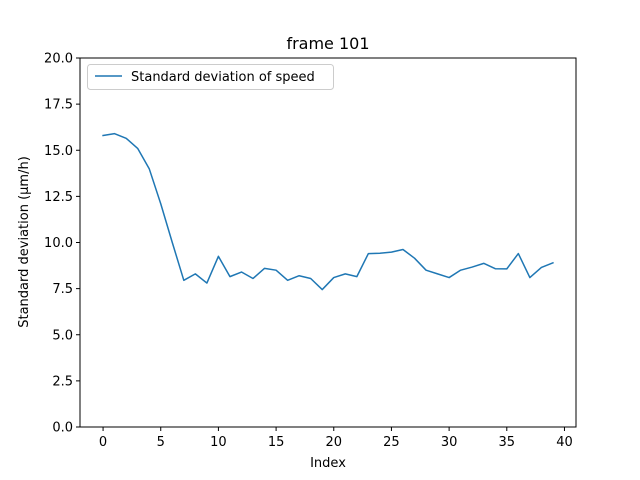  Describe the element at coordinates (62, 289) in the screenshot. I see `y-tick-label: 7.5` at that location.